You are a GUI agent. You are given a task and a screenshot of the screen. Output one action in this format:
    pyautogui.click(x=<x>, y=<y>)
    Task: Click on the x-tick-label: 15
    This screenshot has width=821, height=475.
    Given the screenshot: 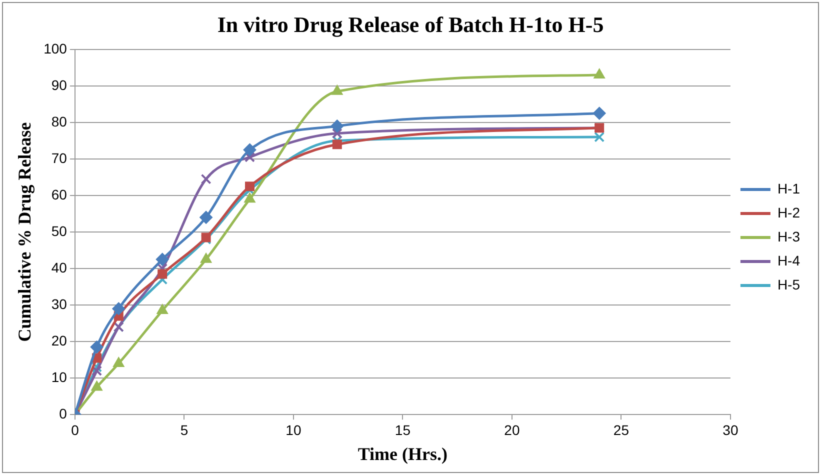 What is the action you would take?
    pyautogui.click(x=402, y=430)
    